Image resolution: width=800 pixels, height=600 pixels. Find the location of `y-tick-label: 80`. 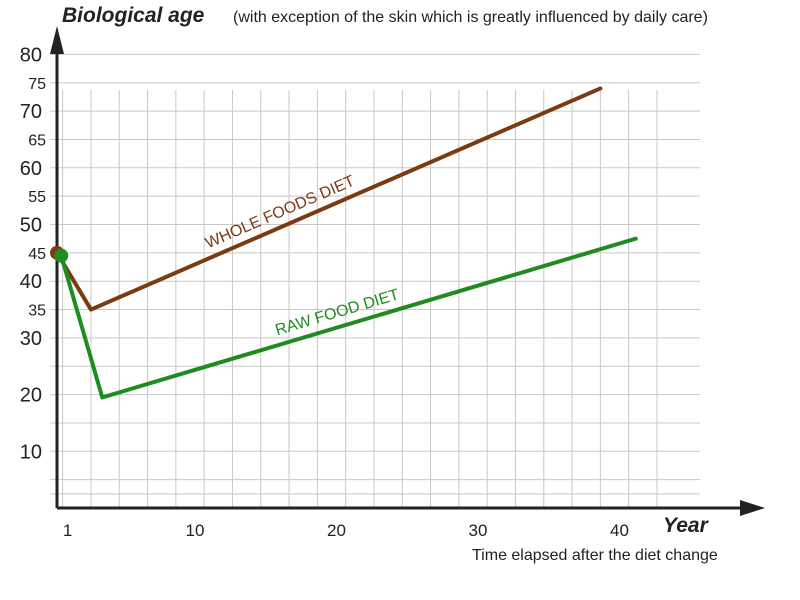

y-tick-label: 80 is located at coordinates (31, 55).